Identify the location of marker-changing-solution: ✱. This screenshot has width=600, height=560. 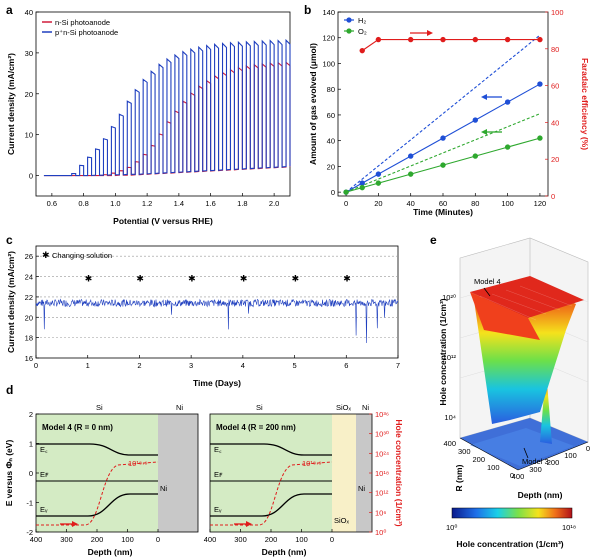
(140, 279).